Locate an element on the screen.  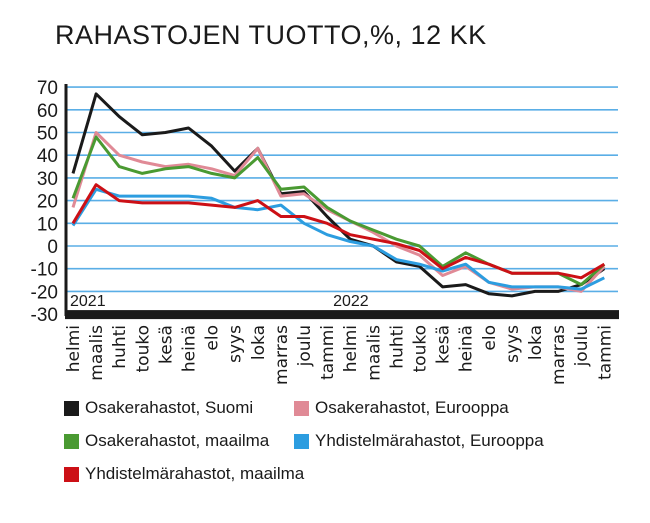
y-tick-label: -20 is located at coordinates (44, 292).